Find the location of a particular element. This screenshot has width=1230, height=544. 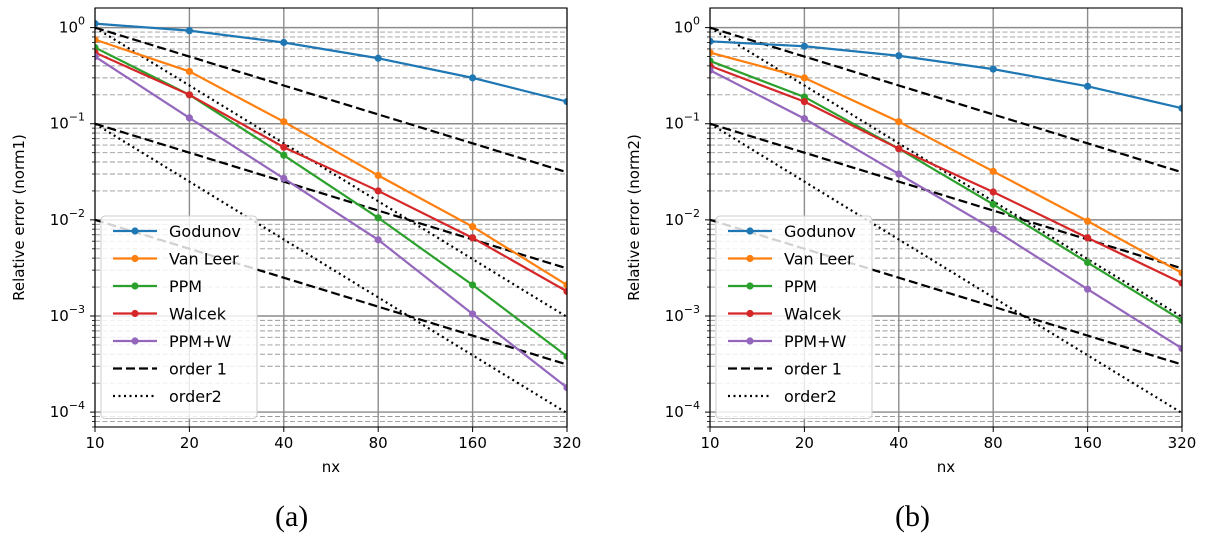

legend-label-ppm: PPM is located at coordinates (800, 286).